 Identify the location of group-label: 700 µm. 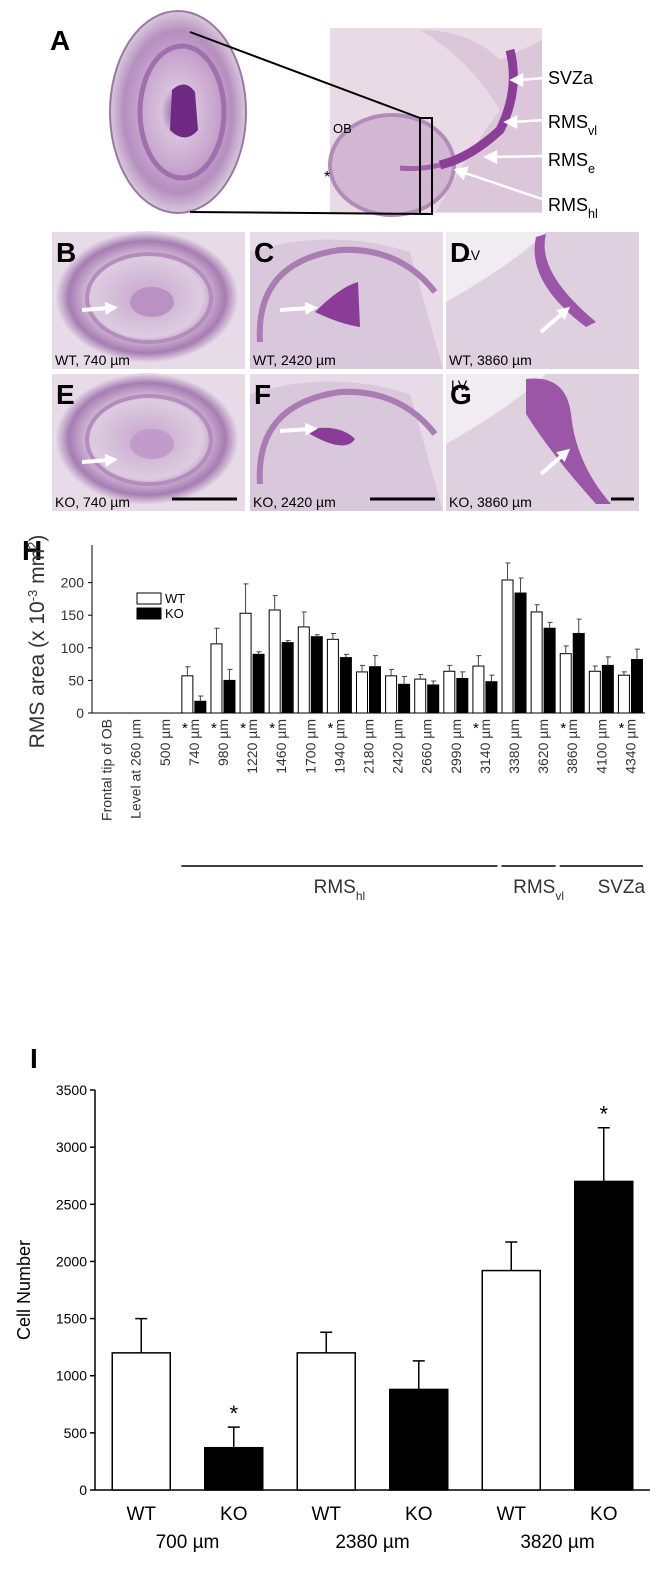
(188, 1542).